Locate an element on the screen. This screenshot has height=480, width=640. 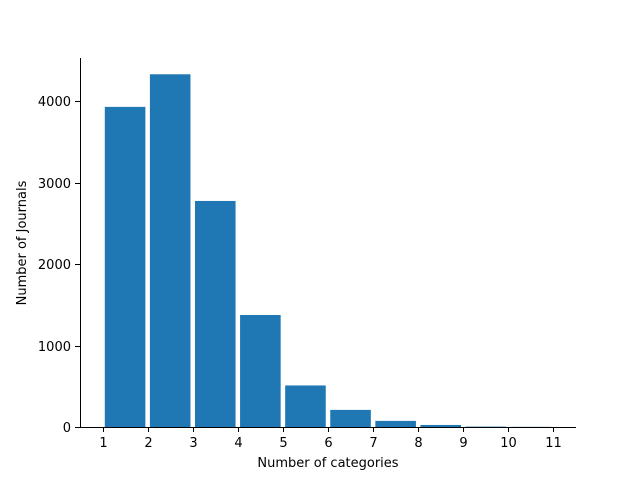
y-tick-label-1000: 1000 is located at coordinates (54, 347).